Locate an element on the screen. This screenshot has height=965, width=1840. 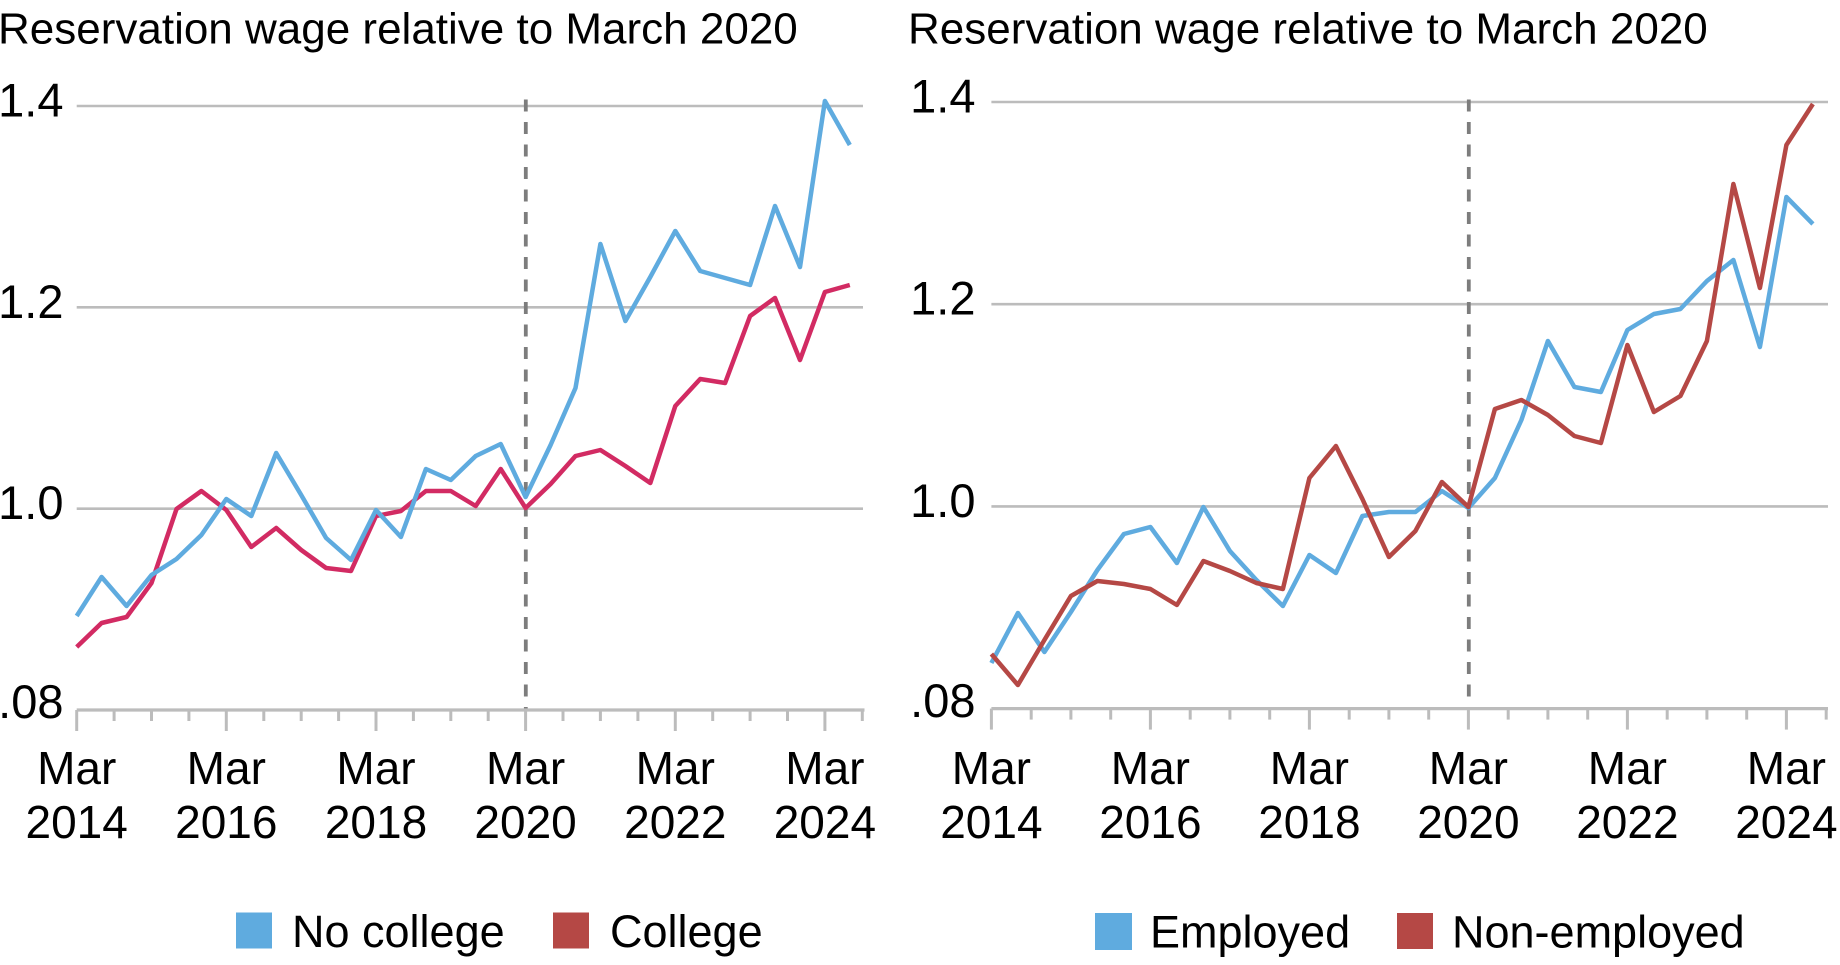
svg-text: Non-employed is located at coordinates (1598, 932).